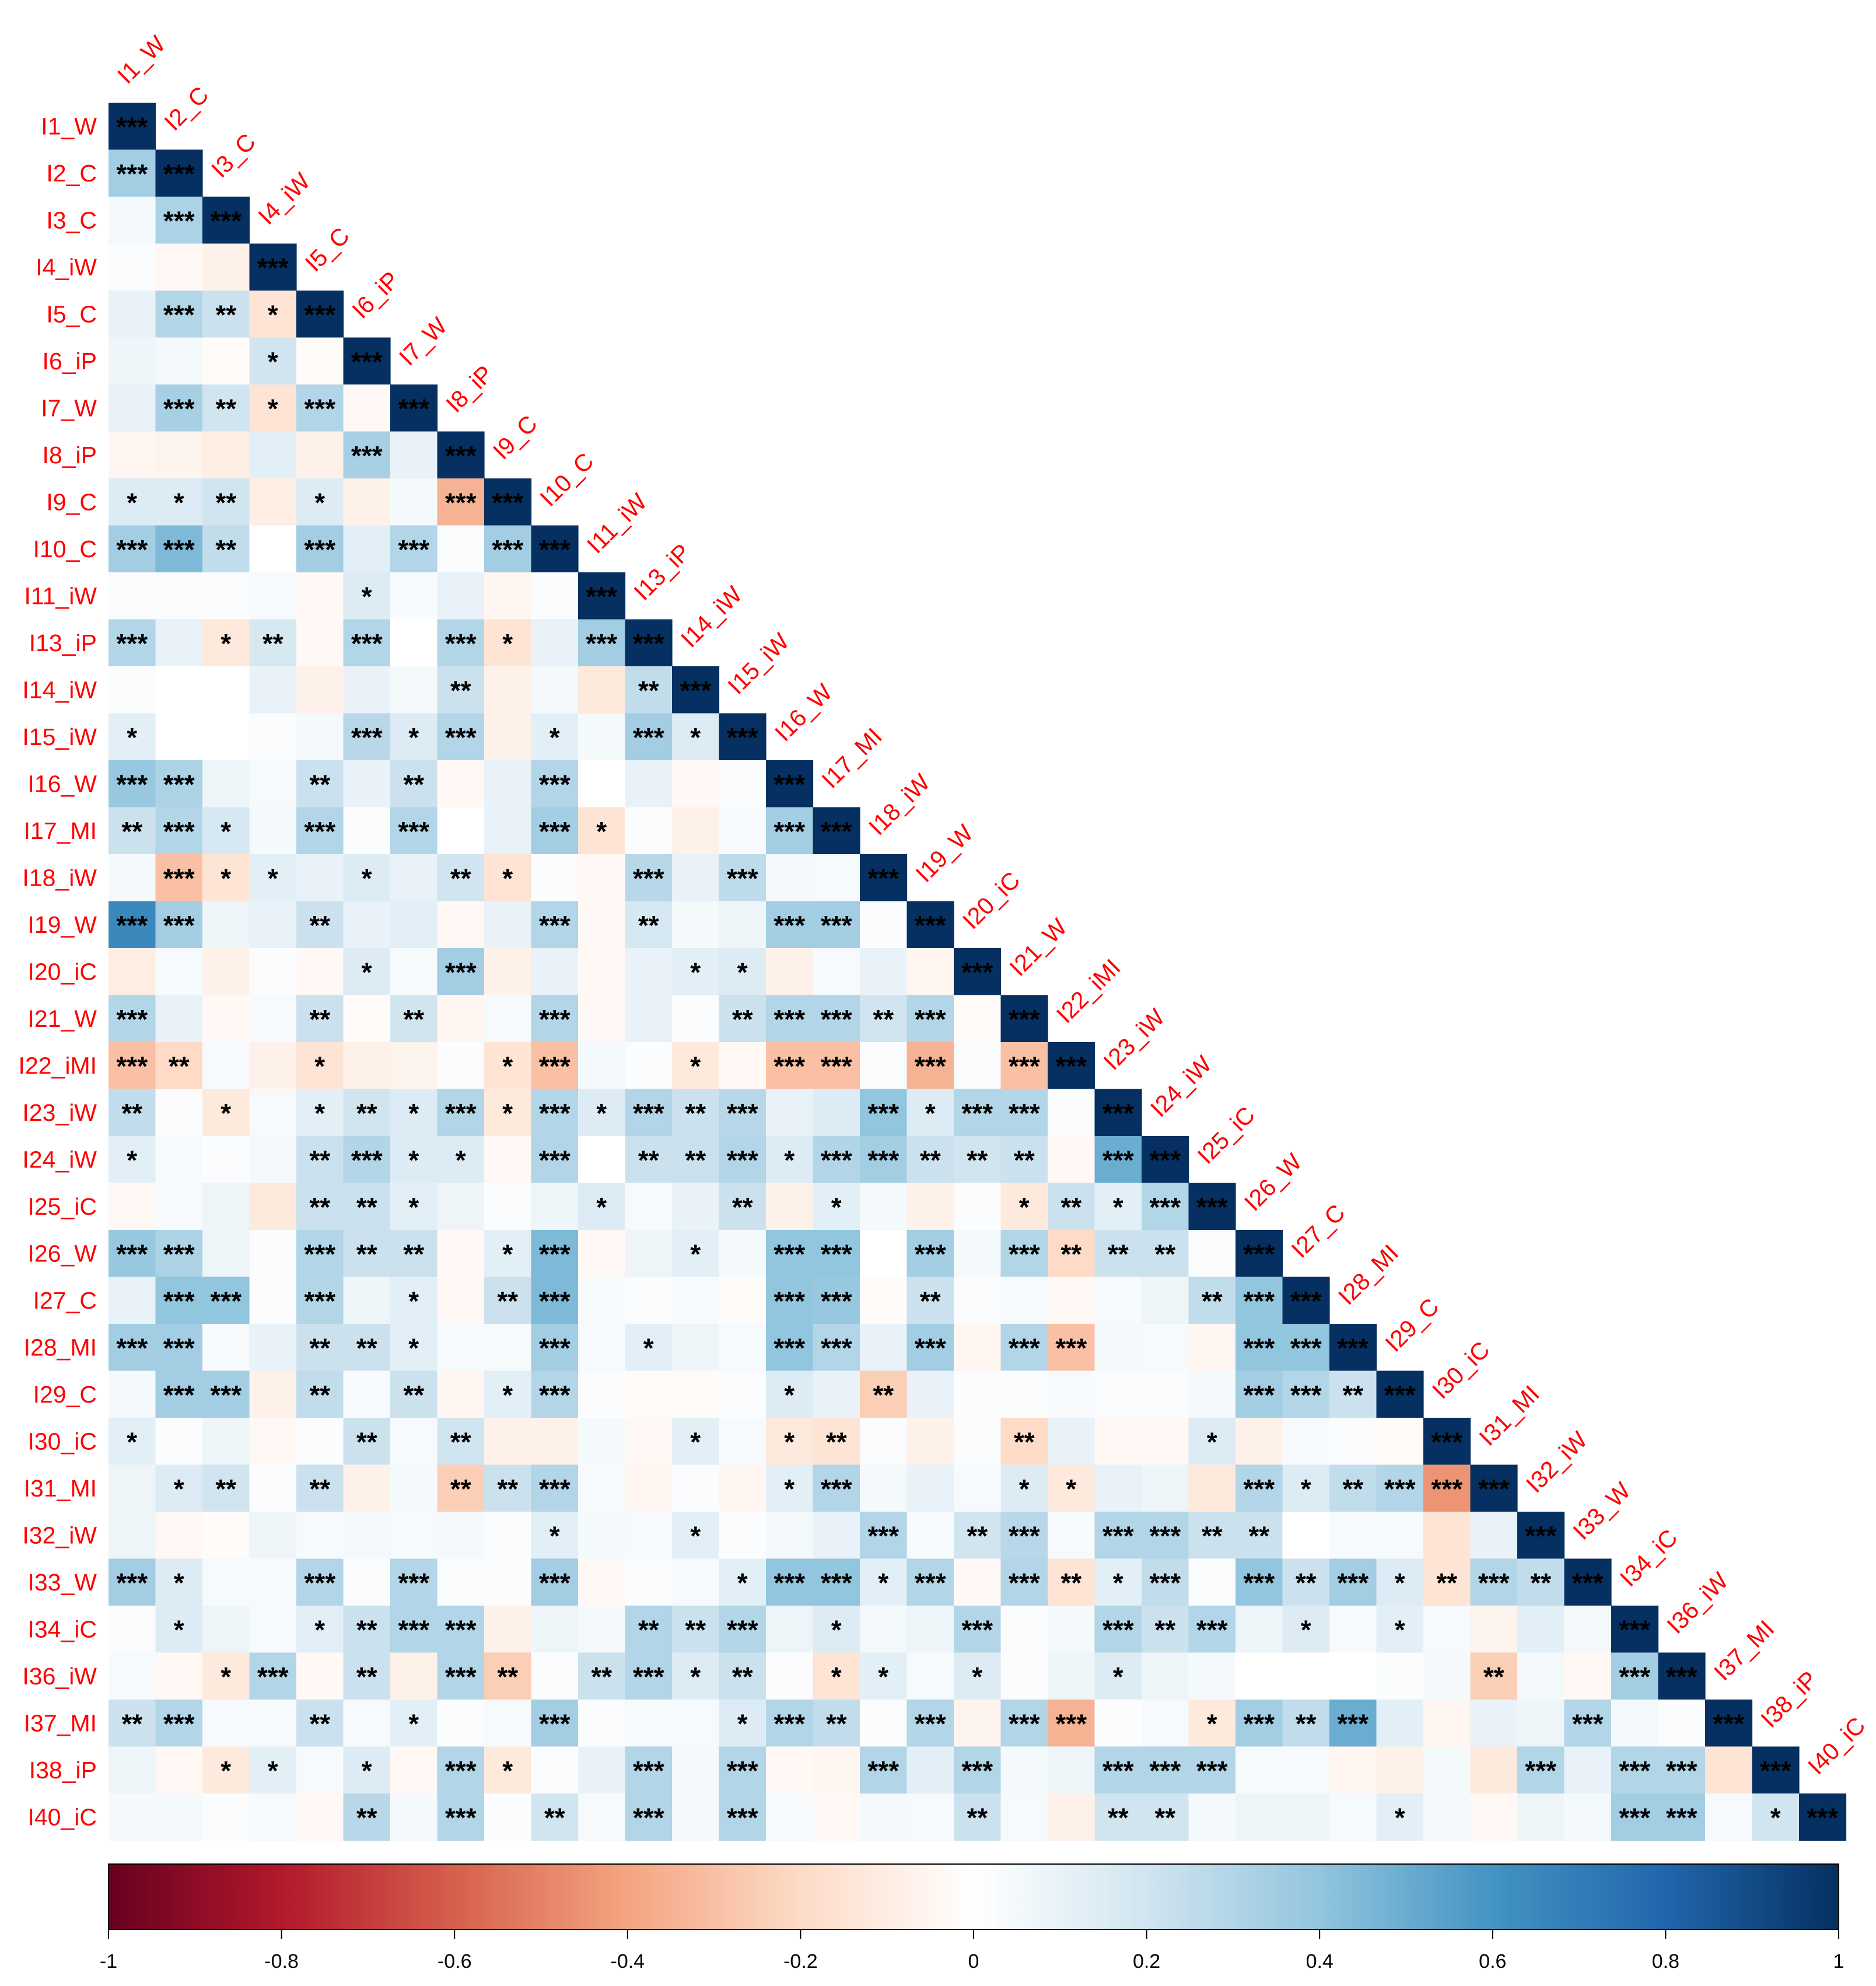 The width and height of the screenshot is (1876, 1986). What do you see at coordinates (226, 1582) in the screenshot?
I see `cell-I33_W-I3_C` at bounding box center [226, 1582].